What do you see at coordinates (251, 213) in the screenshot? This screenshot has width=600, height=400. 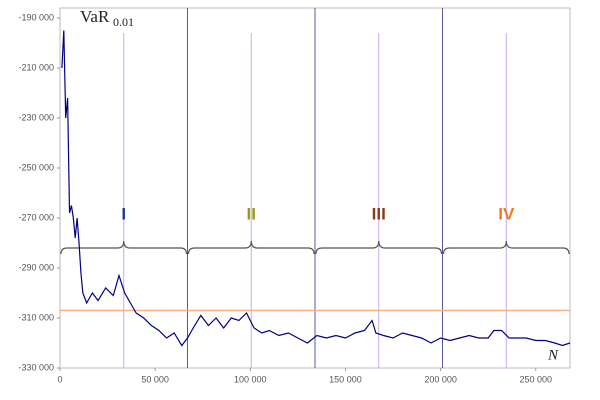 I see `region-label: II` at bounding box center [251, 213].